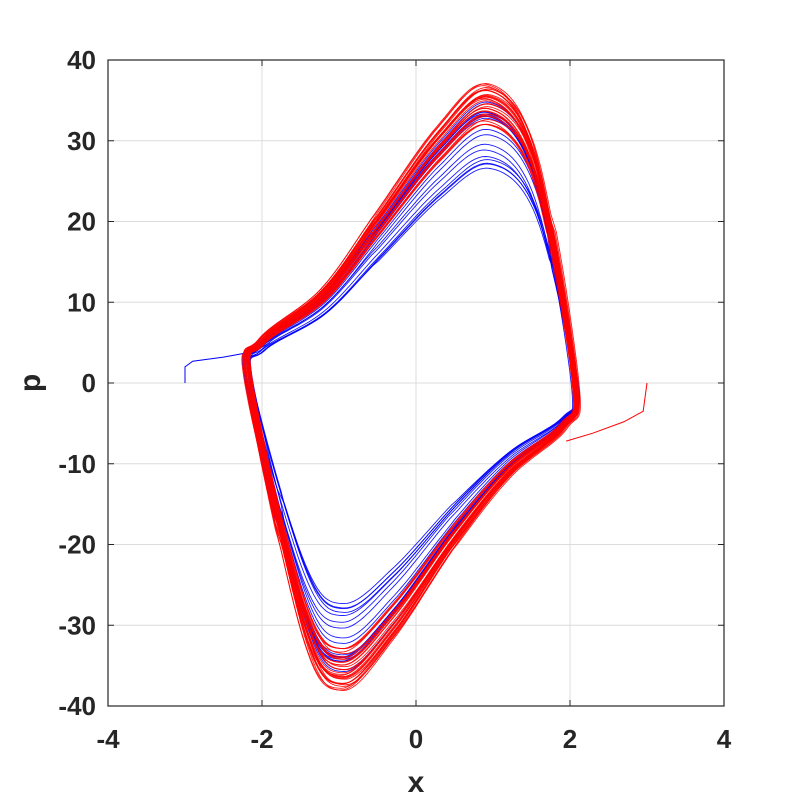  I want to click on x-tick-label: -2, so click(261, 739).